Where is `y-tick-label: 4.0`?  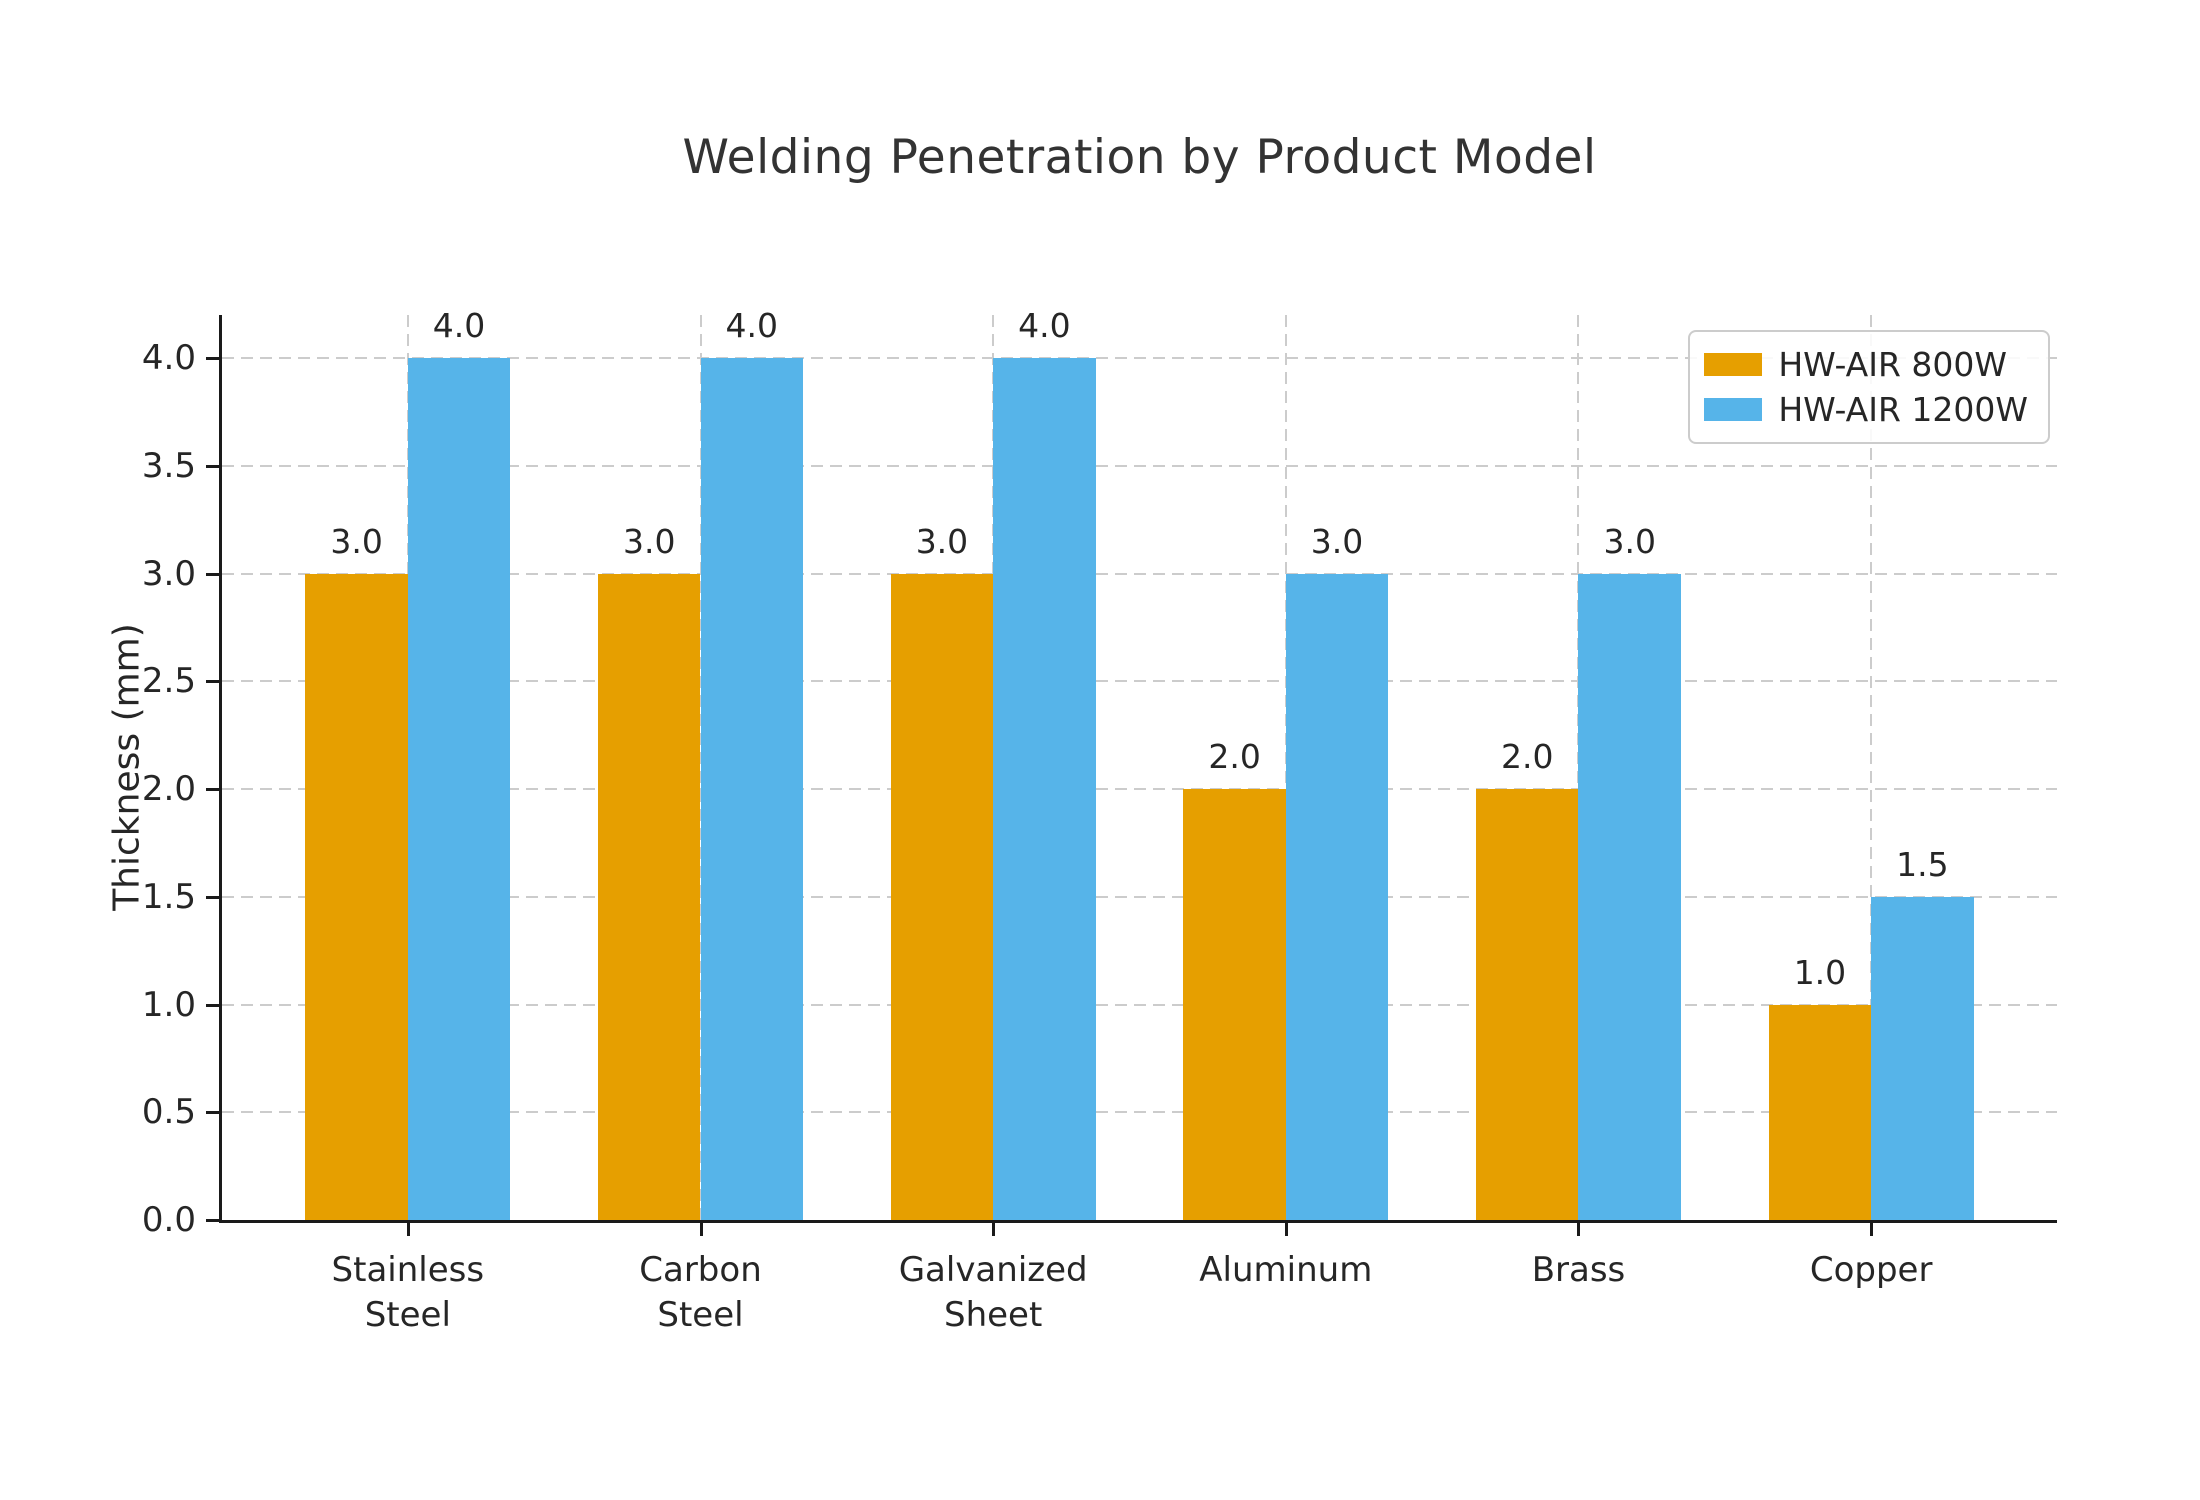
y-tick-label: 4.0 is located at coordinates (168, 358).